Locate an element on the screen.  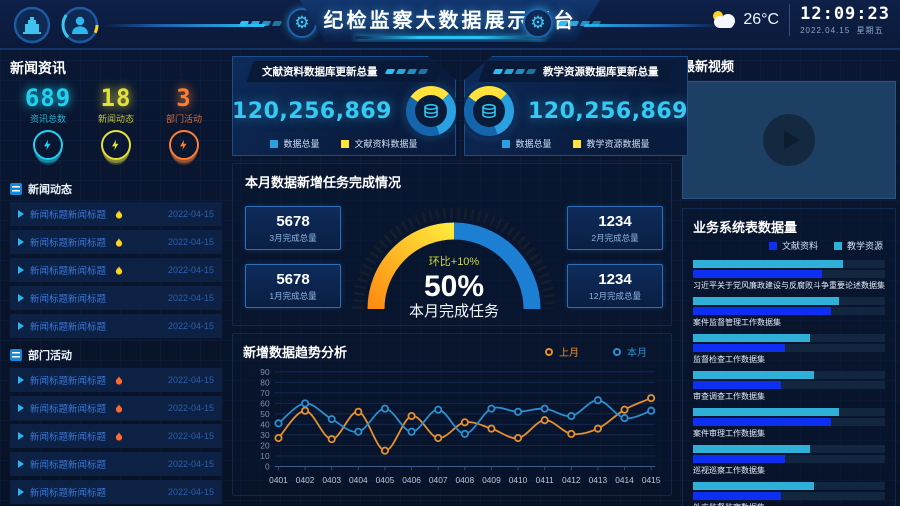
user-icon is located at coordinates (80, 25).